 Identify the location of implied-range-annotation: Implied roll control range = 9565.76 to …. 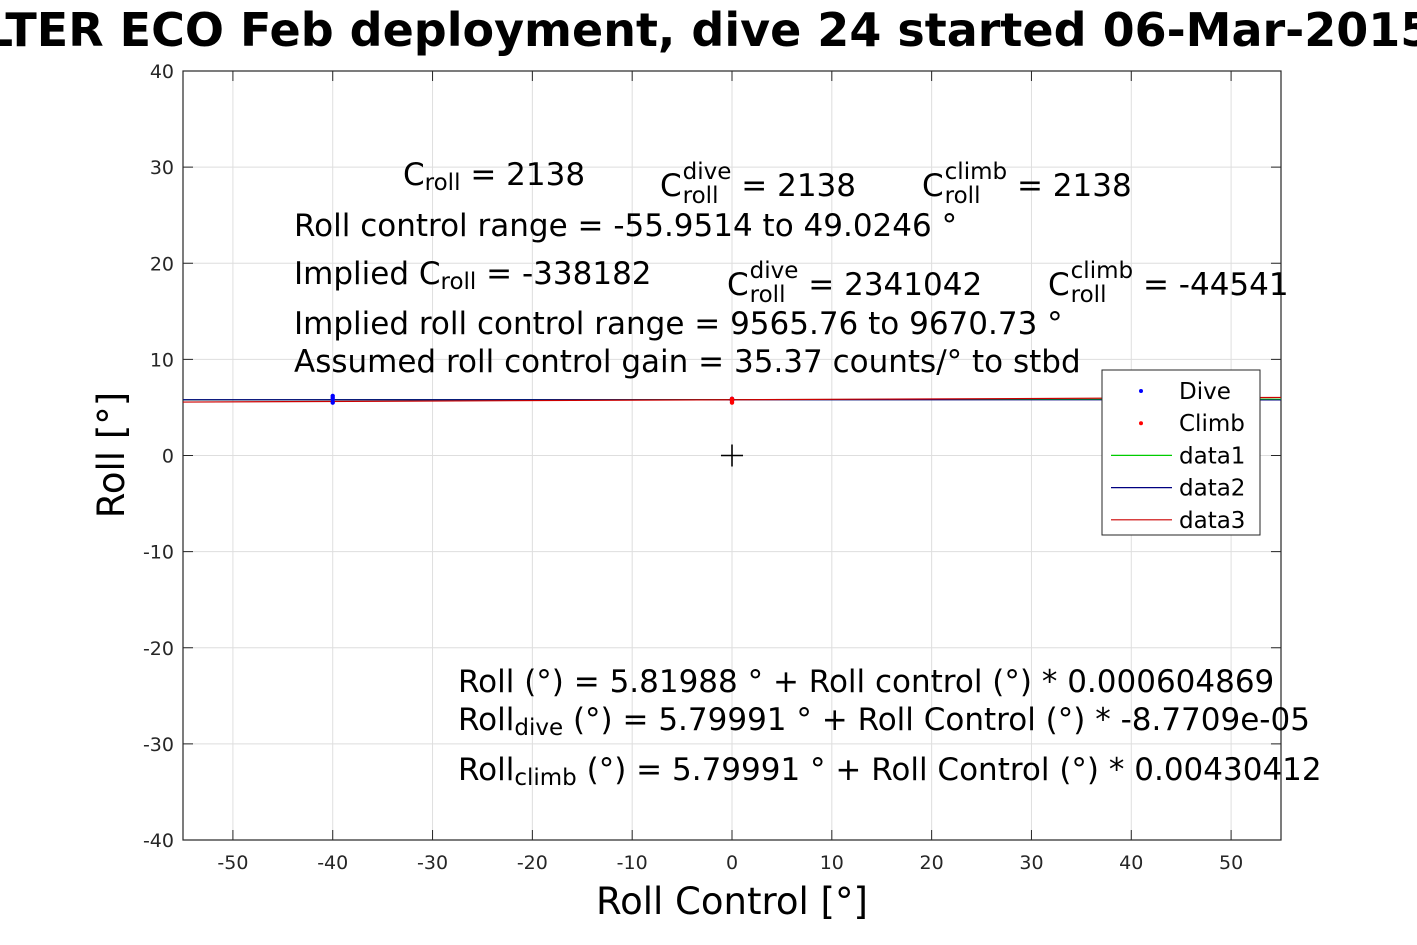
(678, 324).